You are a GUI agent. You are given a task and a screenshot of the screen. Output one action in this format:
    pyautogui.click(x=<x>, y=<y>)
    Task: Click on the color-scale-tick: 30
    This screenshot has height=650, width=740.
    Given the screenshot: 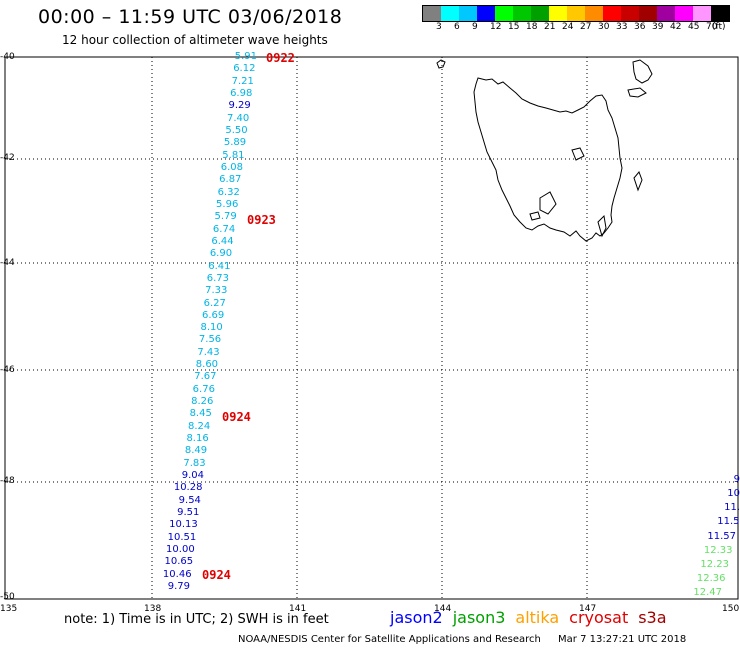 What is the action you would take?
    pyautogui.click(x=604, y=27)
    